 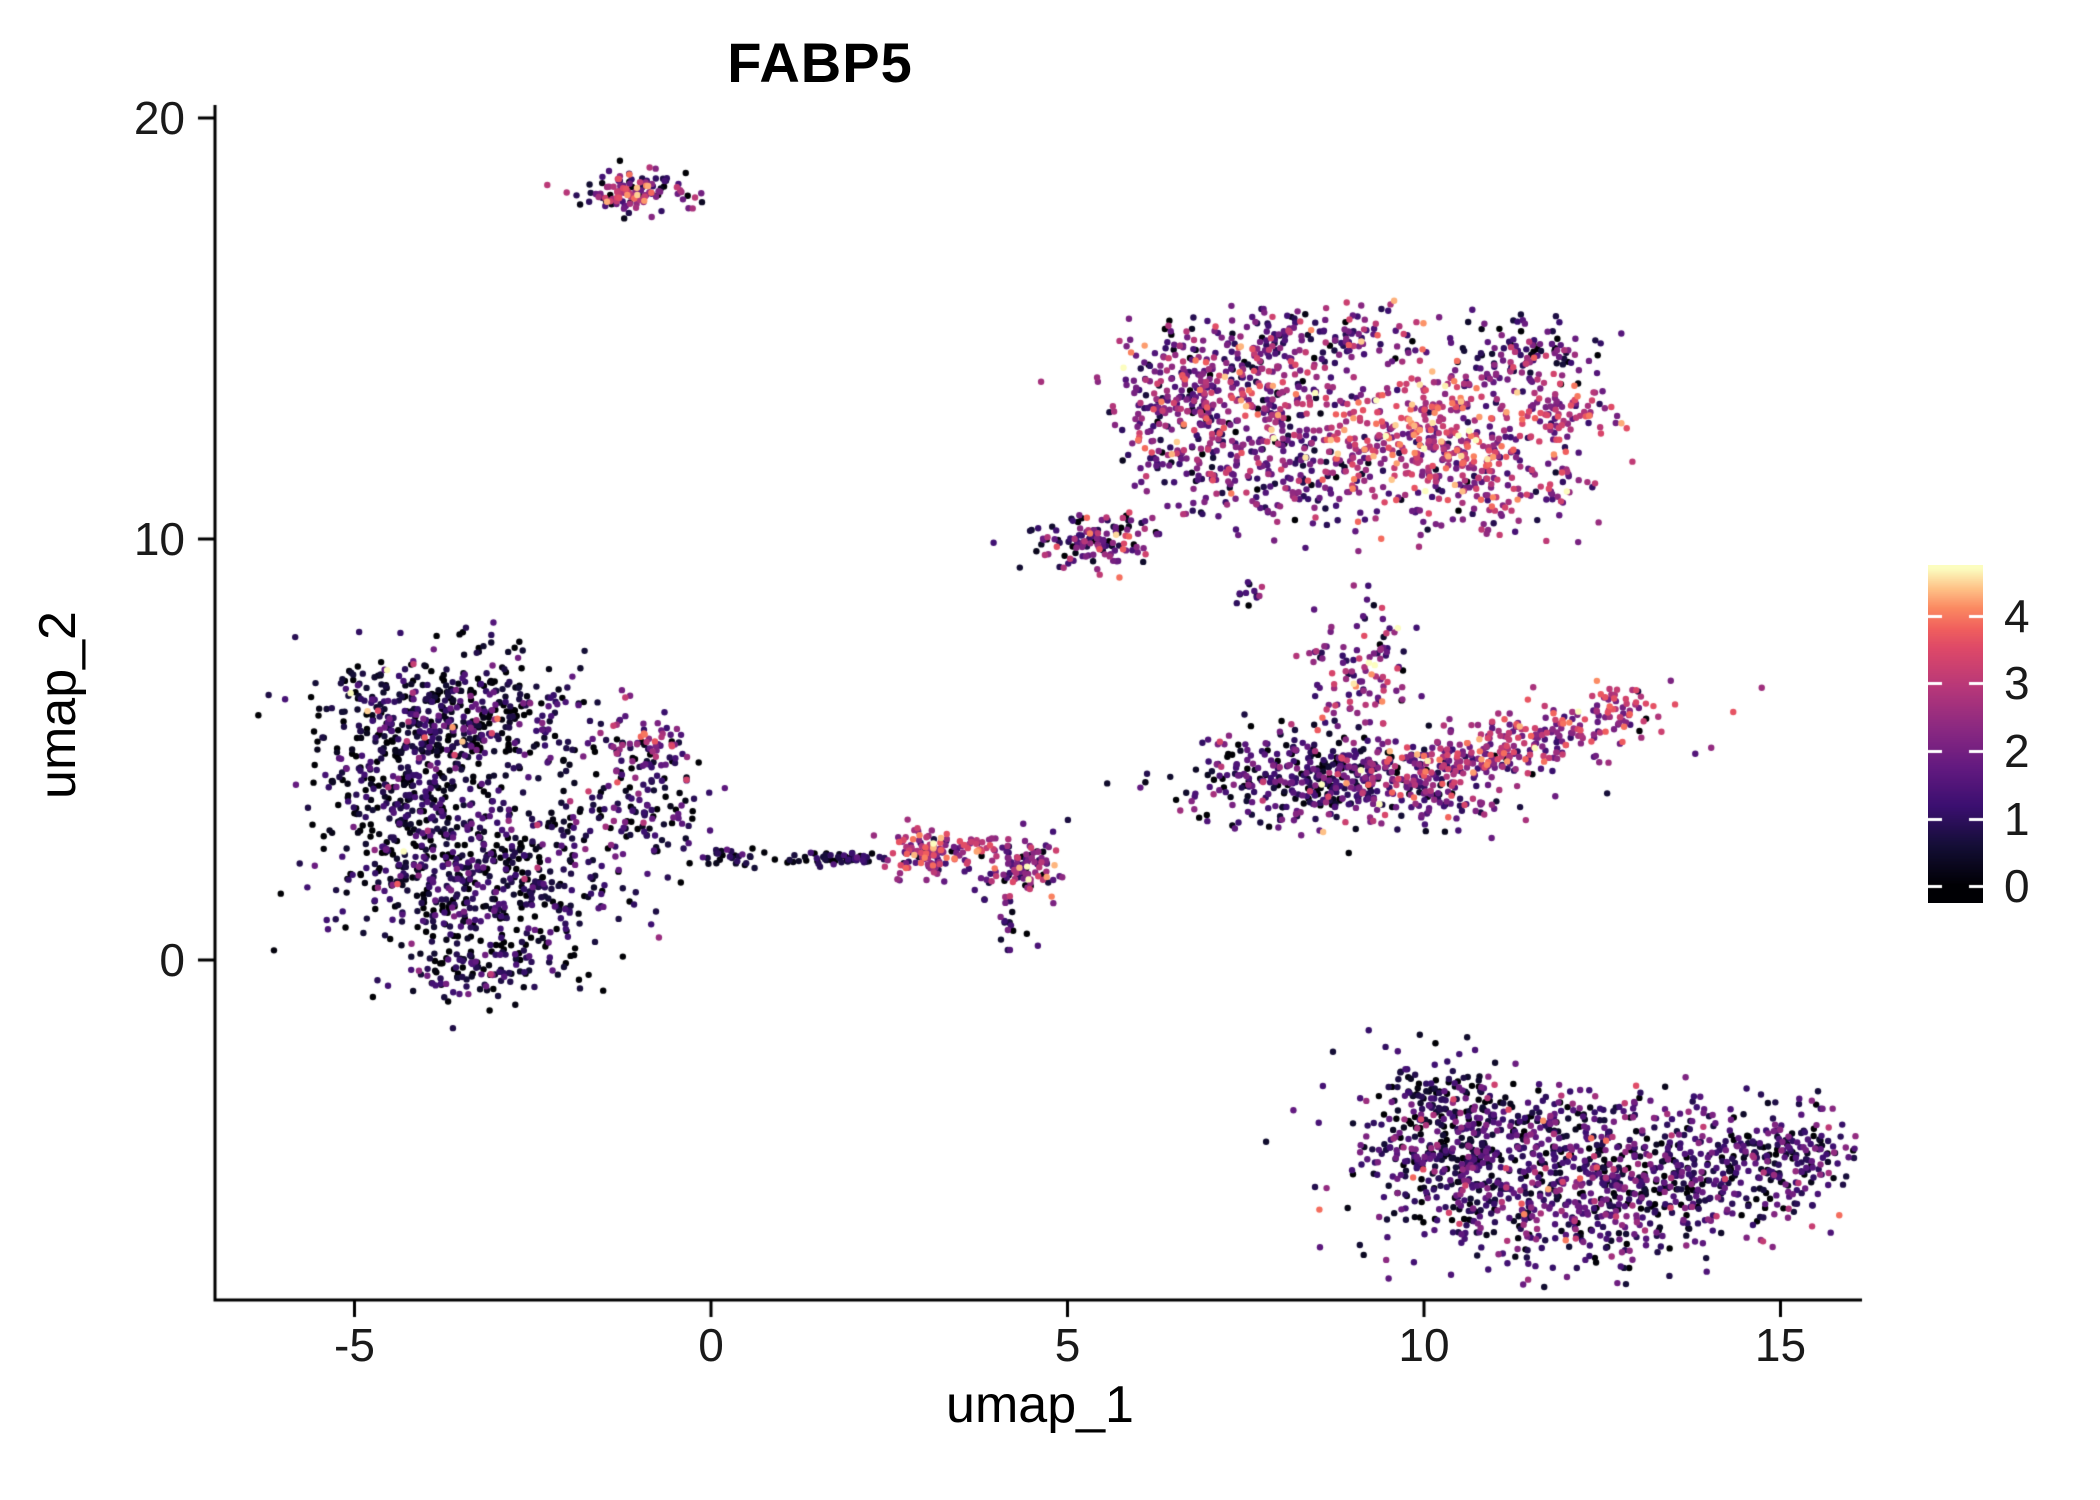 What do you see at coordinates (2017, 886) in the screenshot?
I see `colorbar-tick-label: 0` at bounding box center [2017, 886].